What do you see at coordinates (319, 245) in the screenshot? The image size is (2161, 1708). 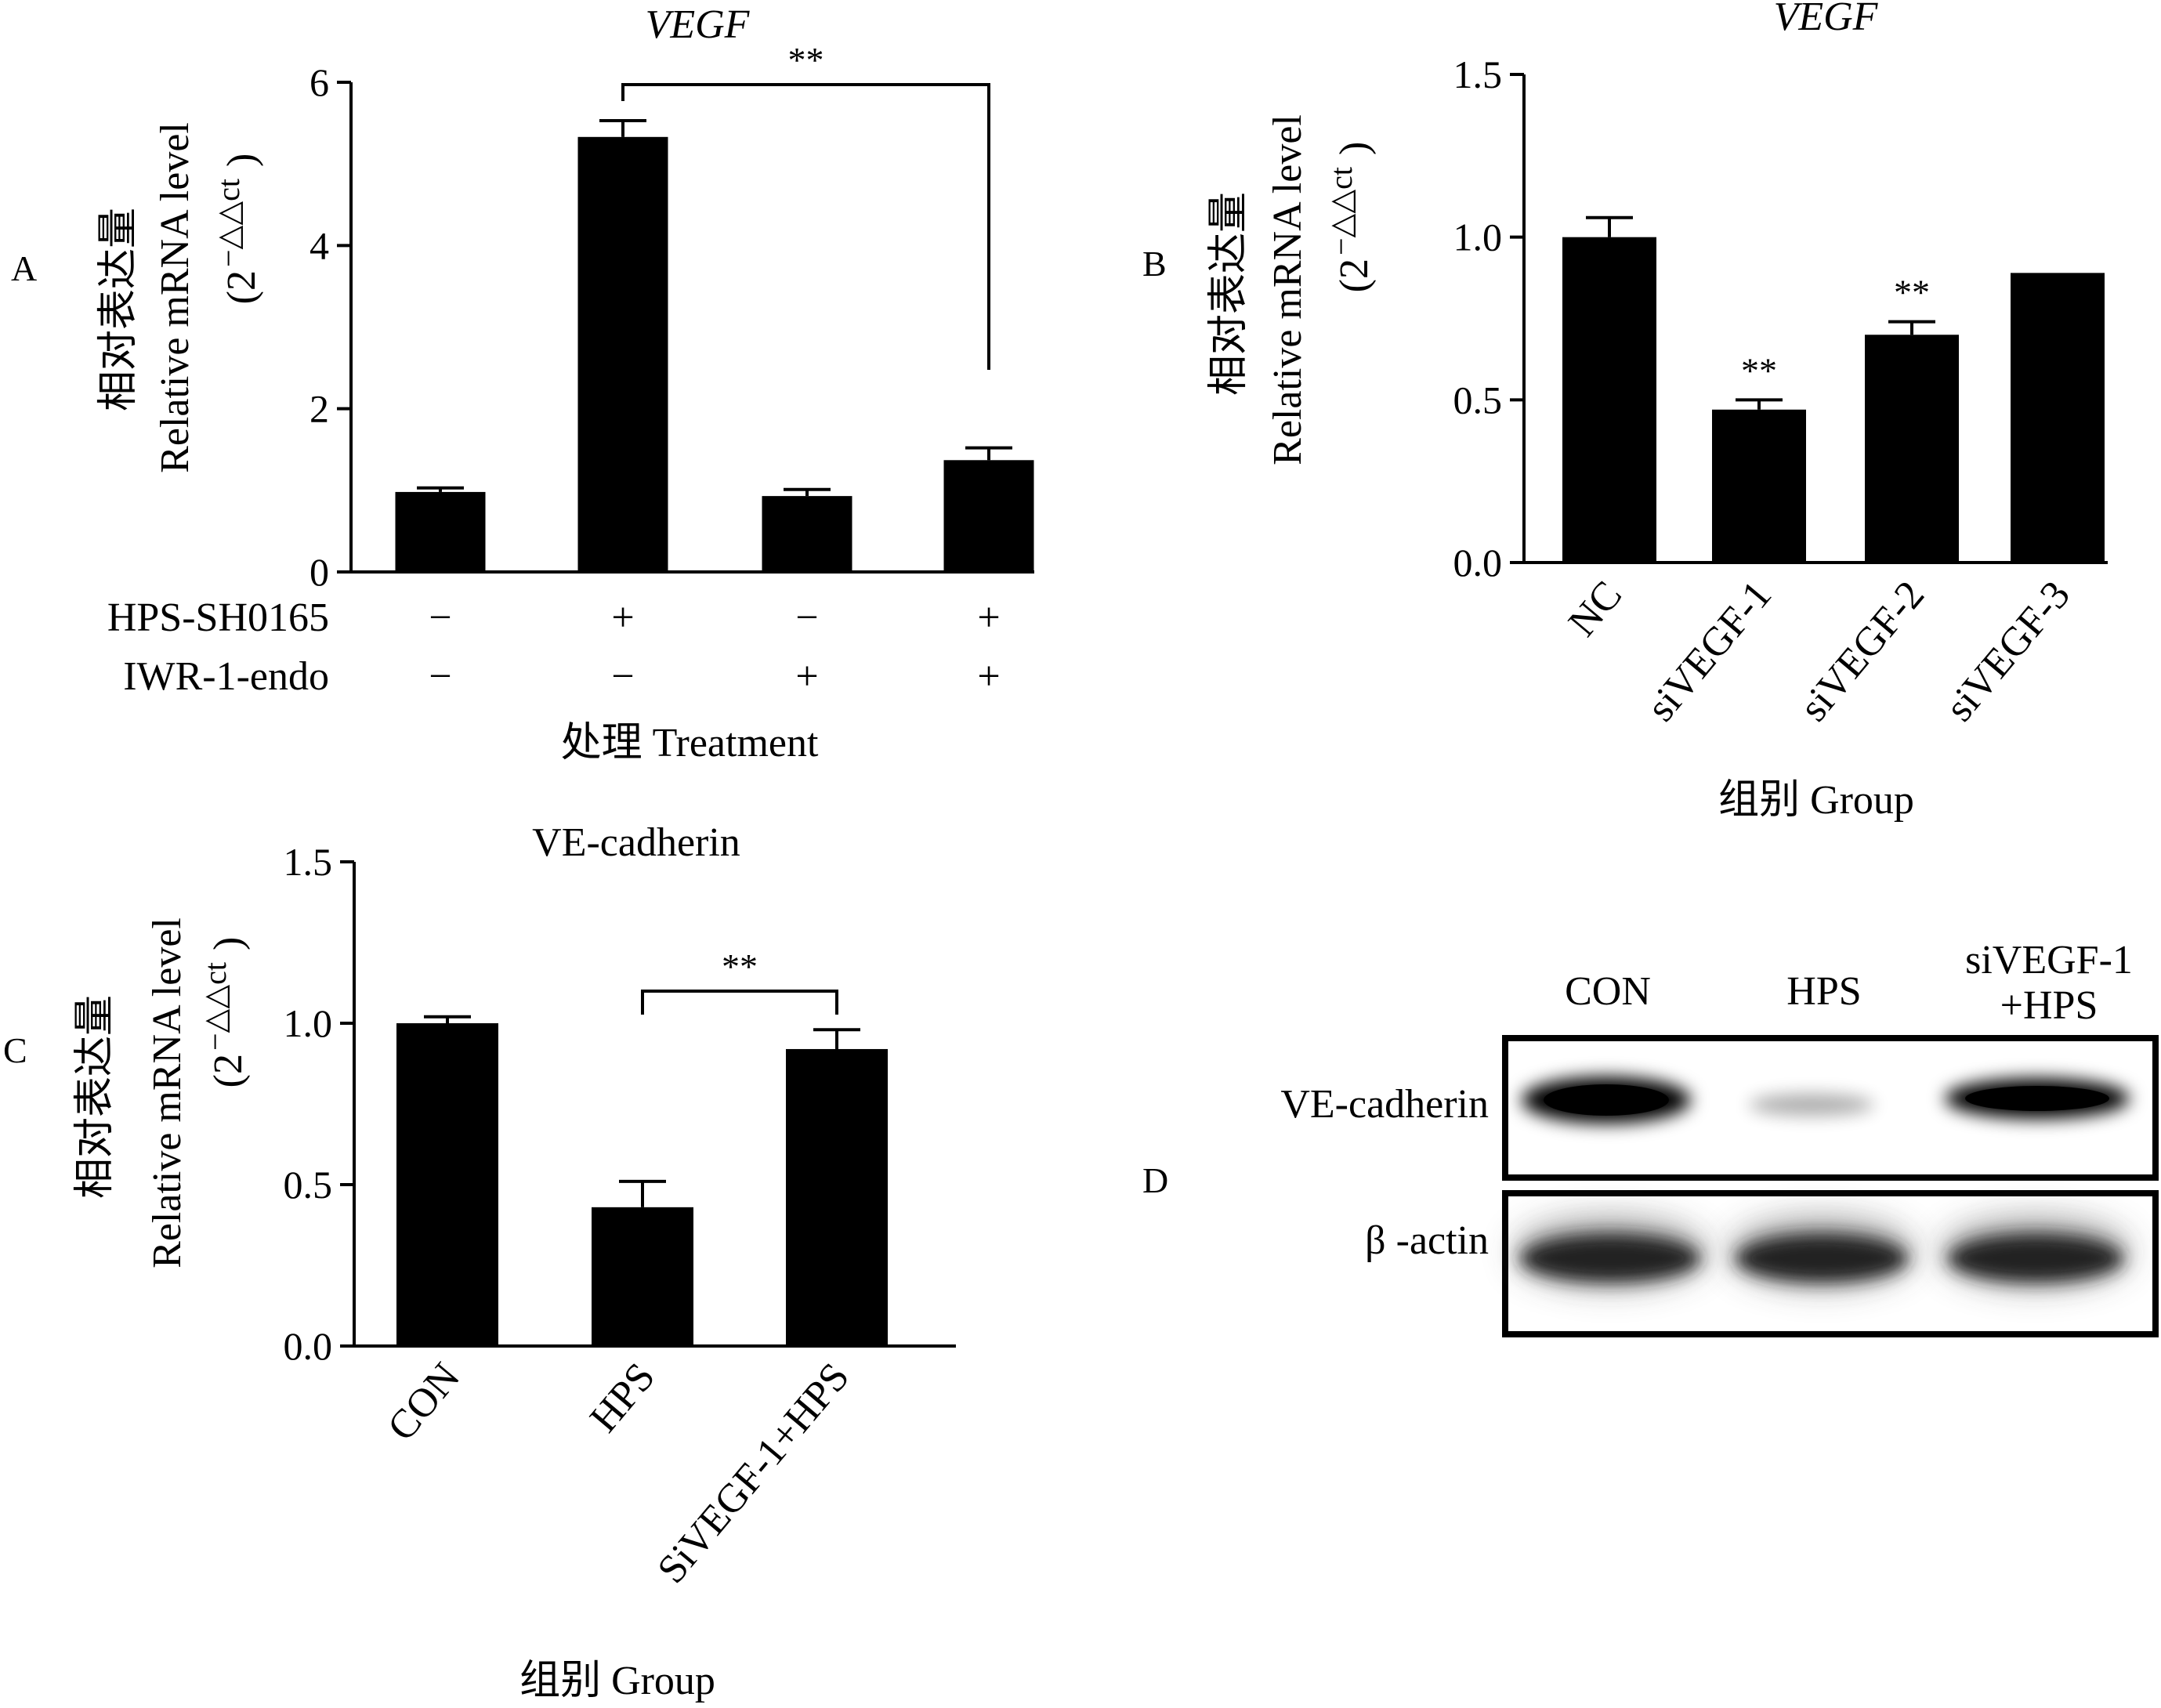 I see `y-tick-label: 4` at bounding box center [319, 245].